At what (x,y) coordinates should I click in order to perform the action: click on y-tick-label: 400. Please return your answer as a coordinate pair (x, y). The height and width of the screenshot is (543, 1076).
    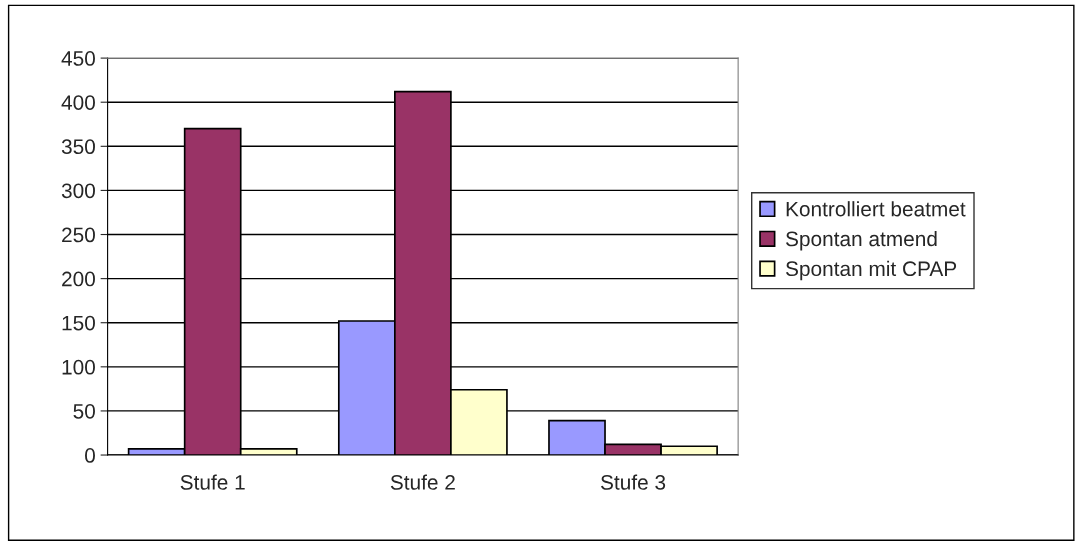
    Looking at the image, I should click on (78, 102).